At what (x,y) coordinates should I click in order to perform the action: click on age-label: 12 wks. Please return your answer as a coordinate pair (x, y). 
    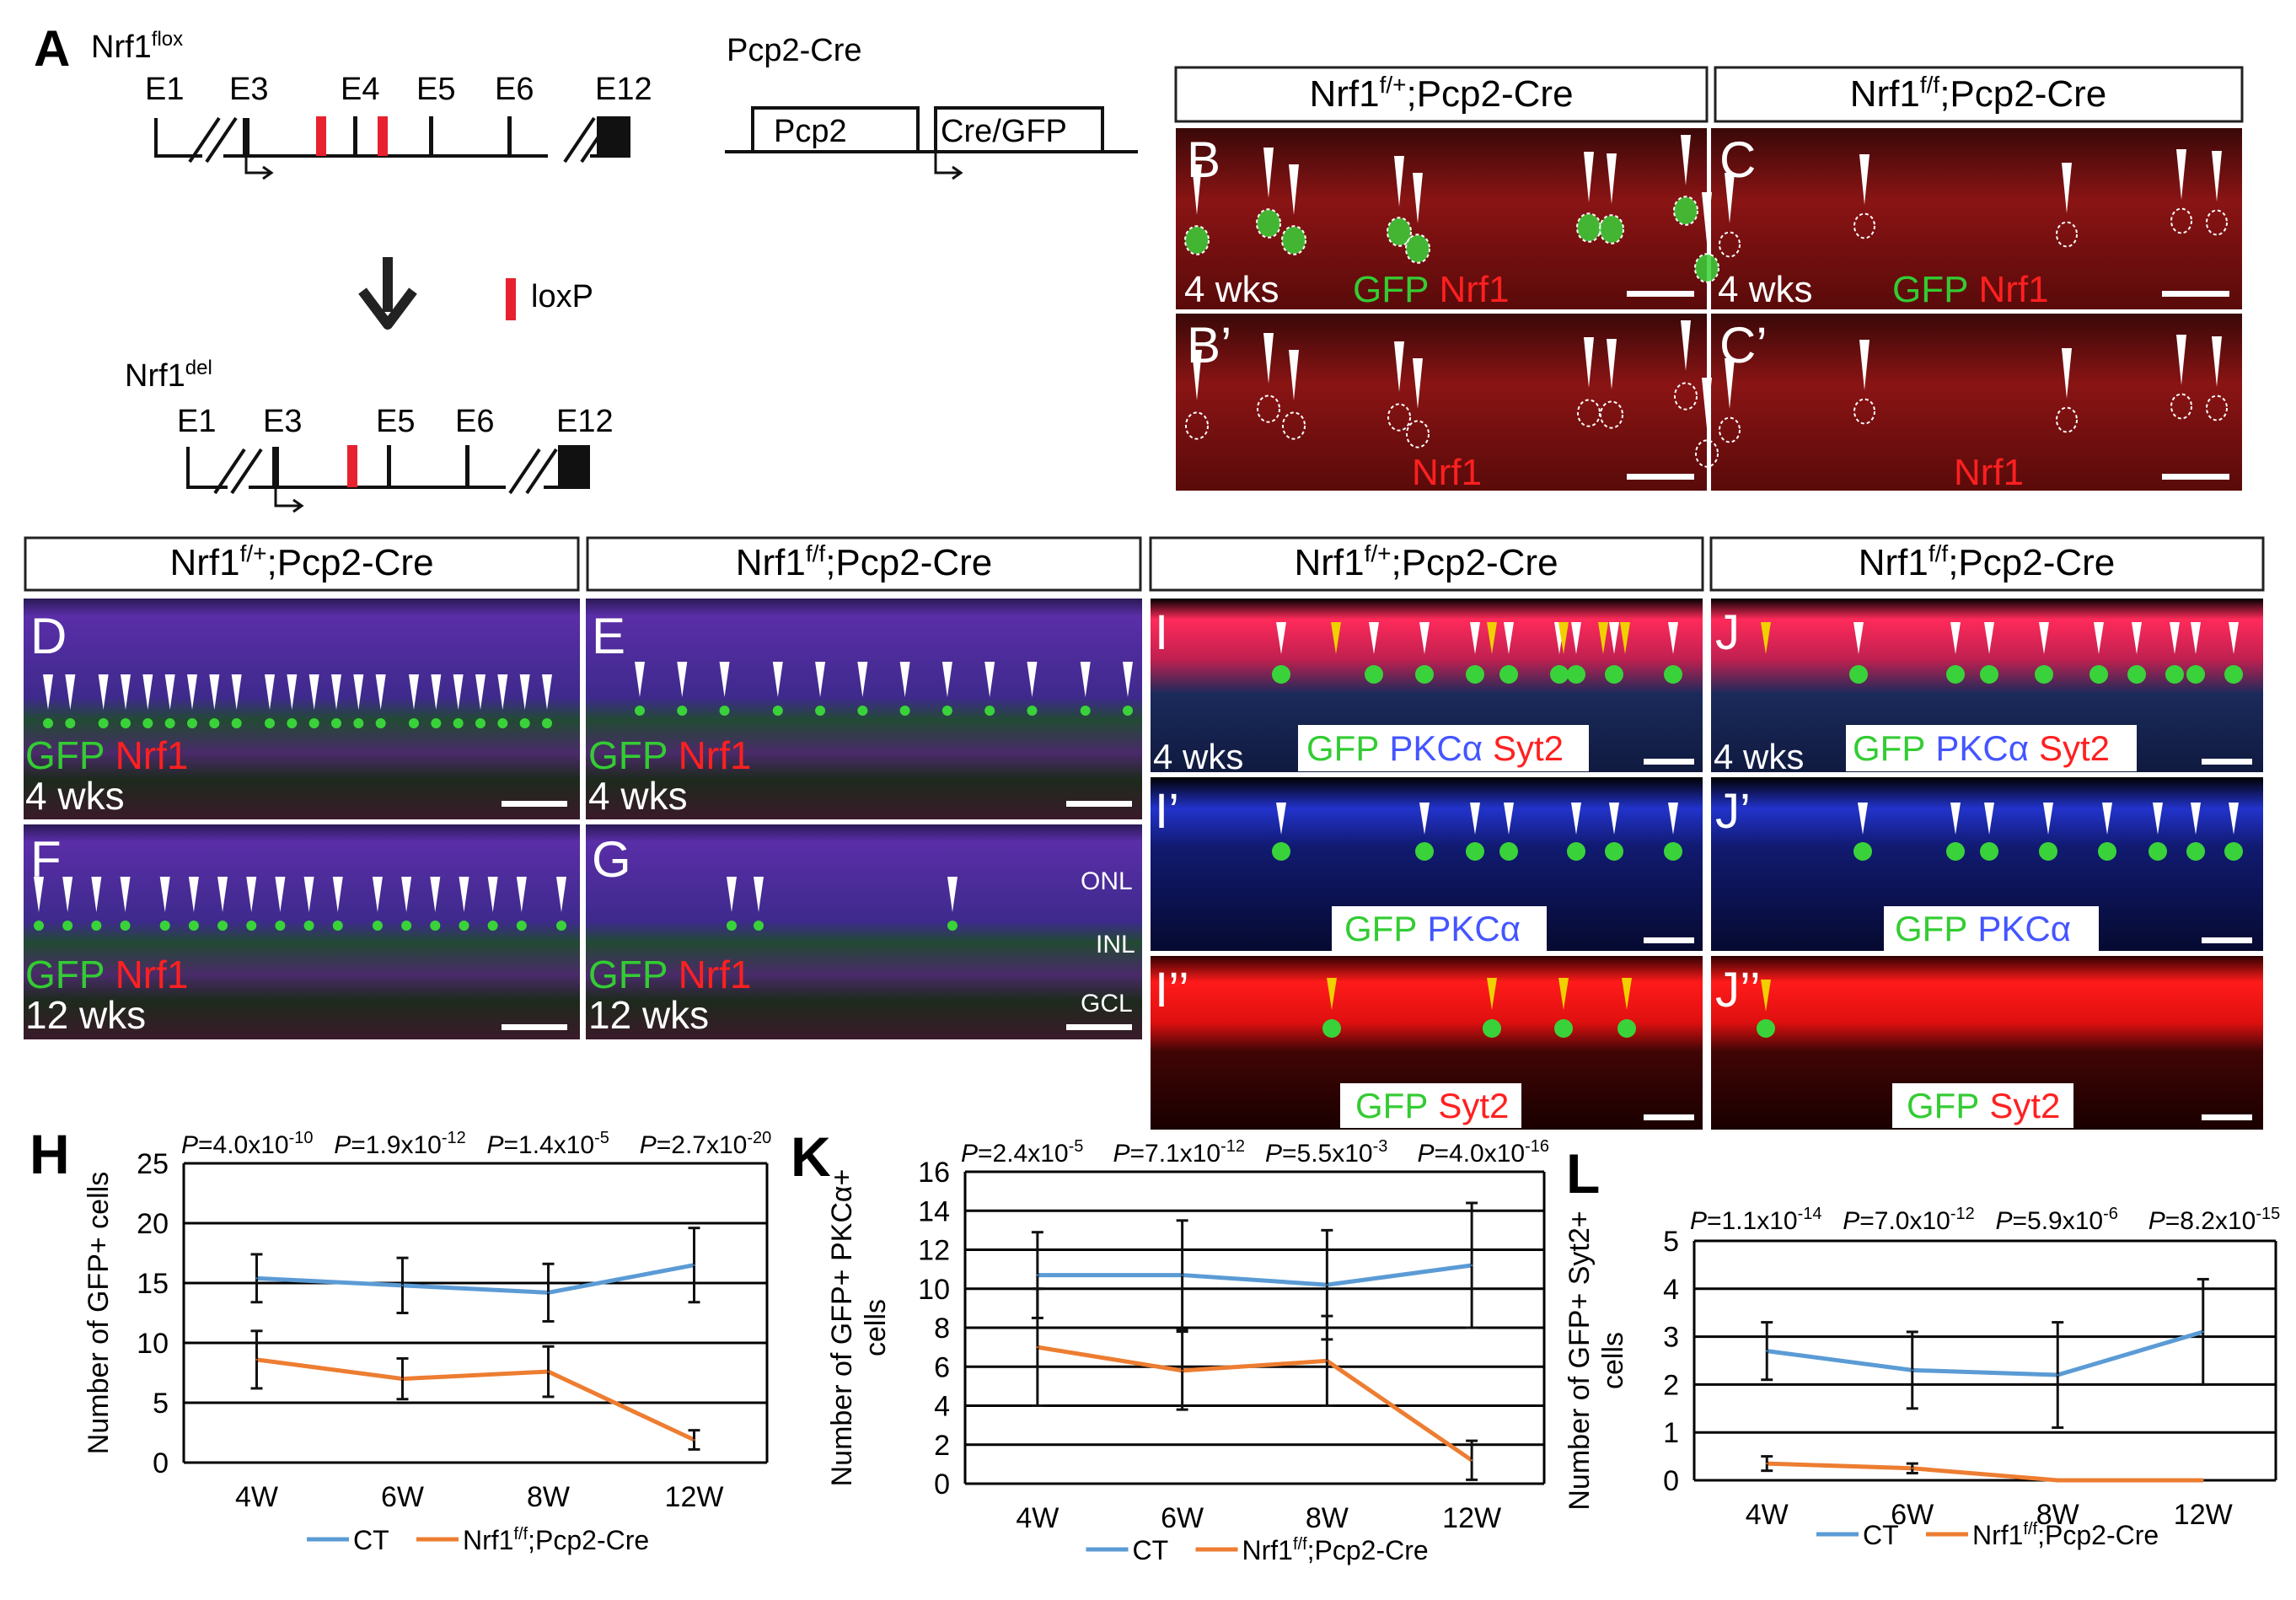
    Looking at the image, I should click on (648, 1015).